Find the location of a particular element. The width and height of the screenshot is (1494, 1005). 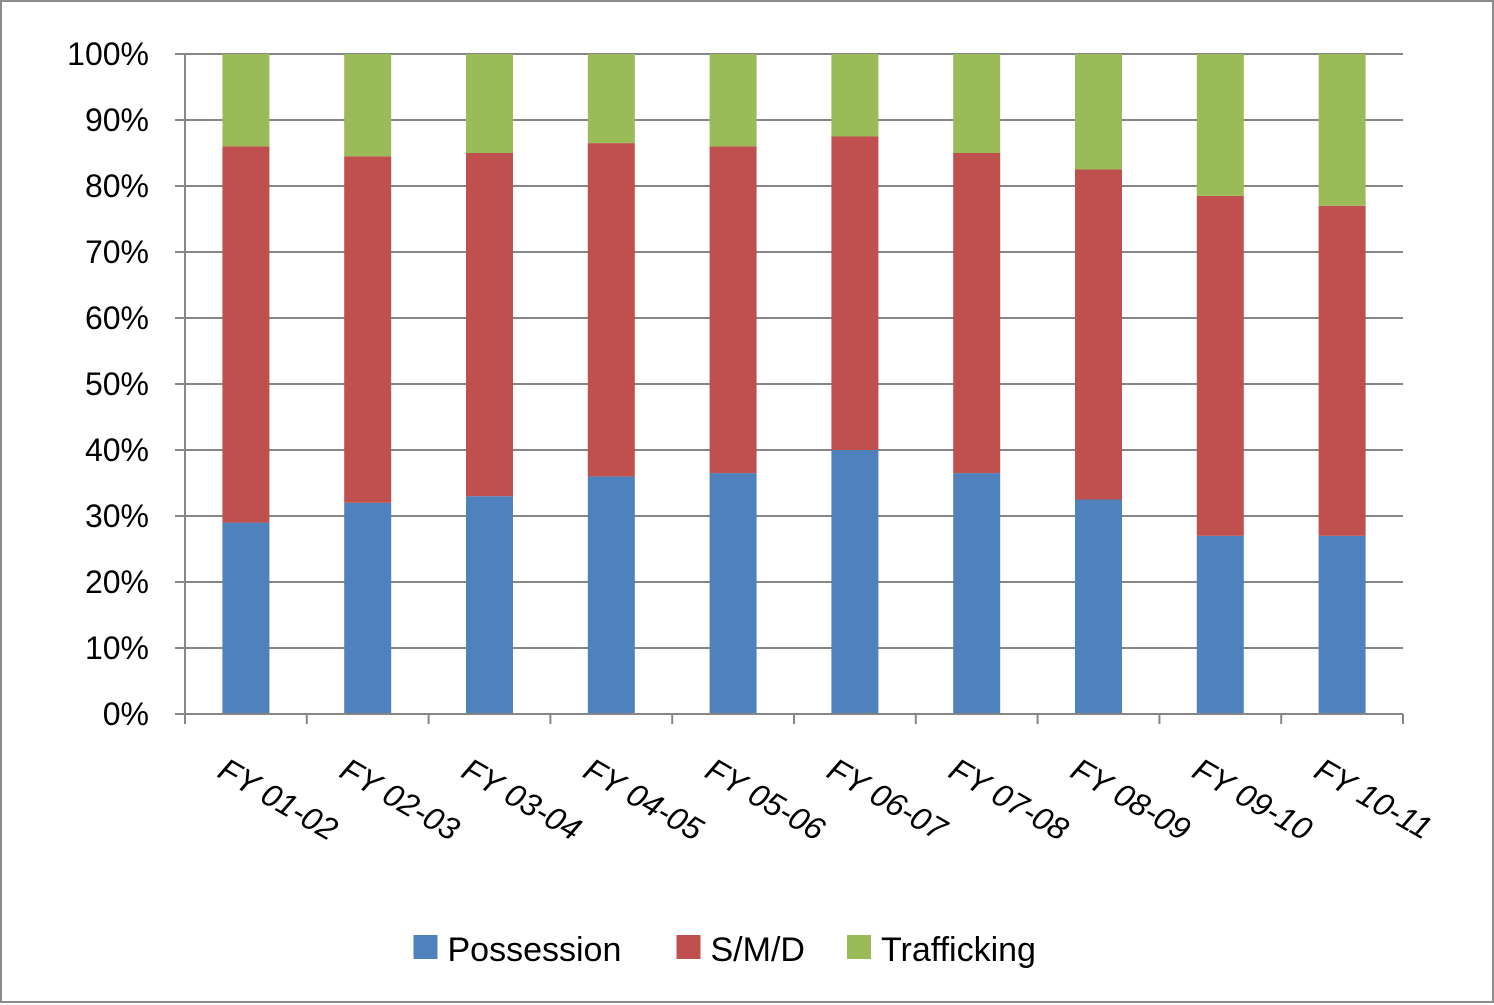

y-tick-label: 100% is located at coordinates (108, 54).